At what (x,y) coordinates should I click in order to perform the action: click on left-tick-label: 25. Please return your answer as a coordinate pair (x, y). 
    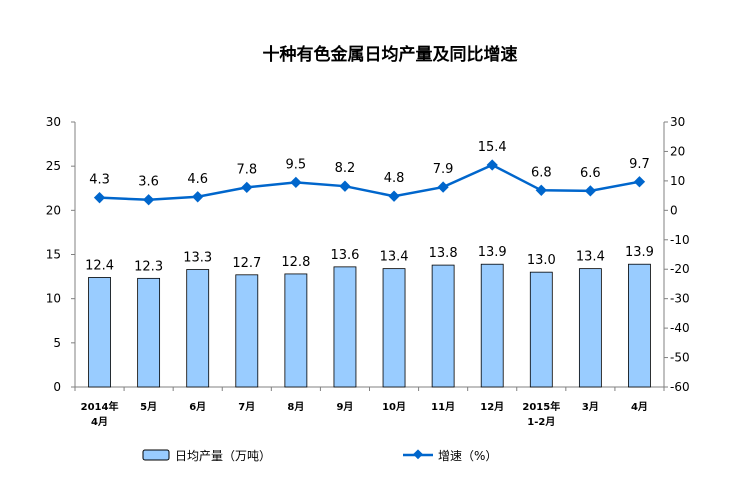
    Looking at the image, I should click on (53, 166).